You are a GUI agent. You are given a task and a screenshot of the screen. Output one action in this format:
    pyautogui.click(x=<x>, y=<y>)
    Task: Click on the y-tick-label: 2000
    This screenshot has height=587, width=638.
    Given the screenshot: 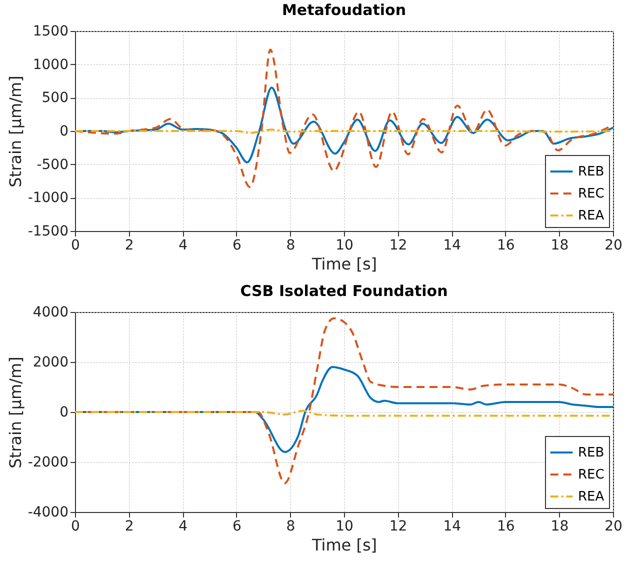 What is the action you would take?
    pyautogui.click(x=50, y=362)
    